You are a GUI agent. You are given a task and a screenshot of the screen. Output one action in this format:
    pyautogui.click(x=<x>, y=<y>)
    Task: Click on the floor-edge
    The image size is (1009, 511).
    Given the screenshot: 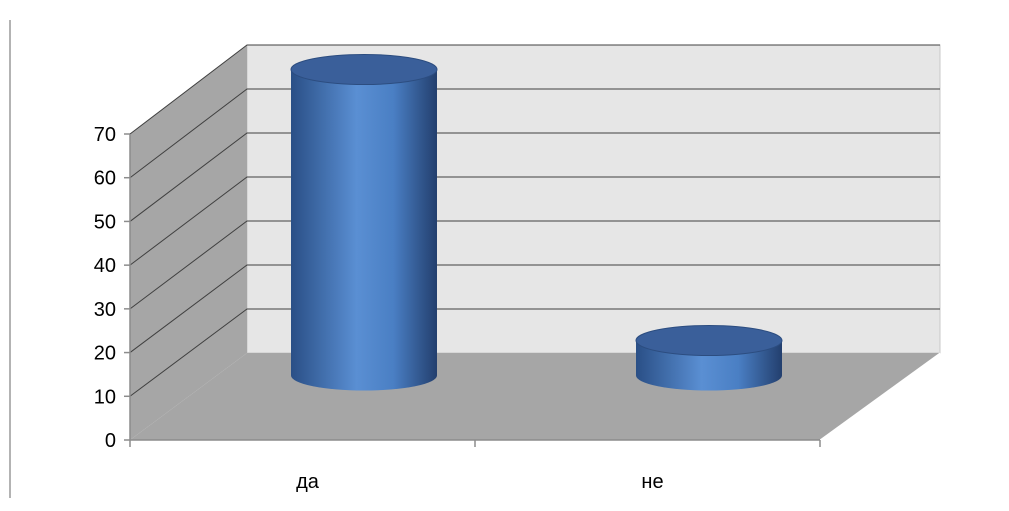 What is the action you would take?
    pyautogui.click(x=880, y=396)
    